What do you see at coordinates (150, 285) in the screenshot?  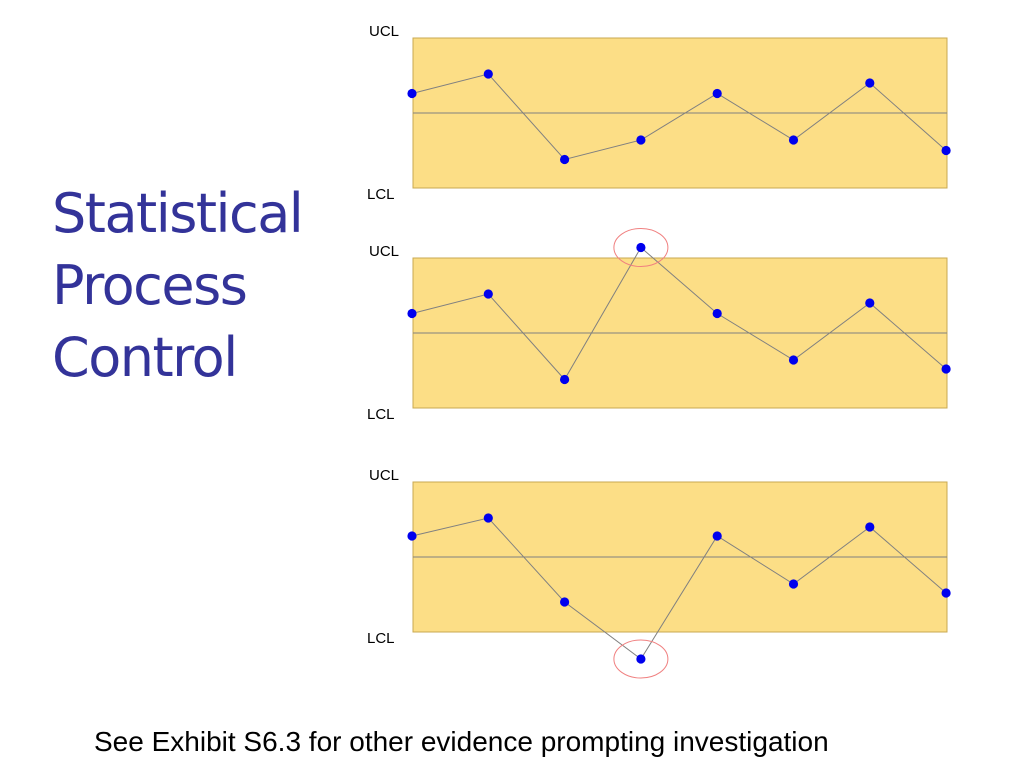 I see `title-line-2: Process` at bounding box center [150, 285].